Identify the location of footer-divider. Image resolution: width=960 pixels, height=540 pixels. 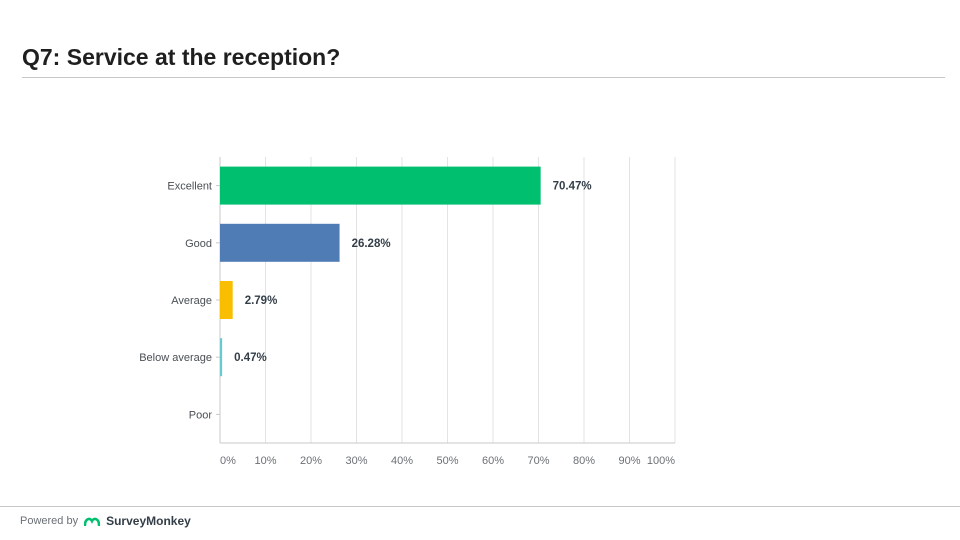
(480, 506).